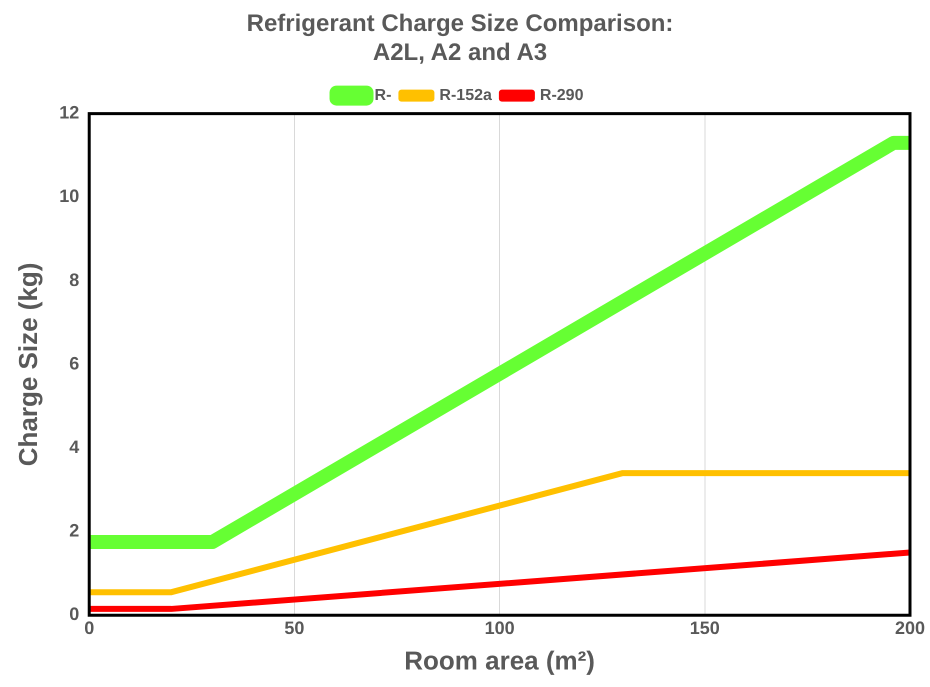  What do you see at coordinates (27, 364) in the screenshot?
I see `y-axis-title: Charge Size (kg)` at bounding box center [27, 364].